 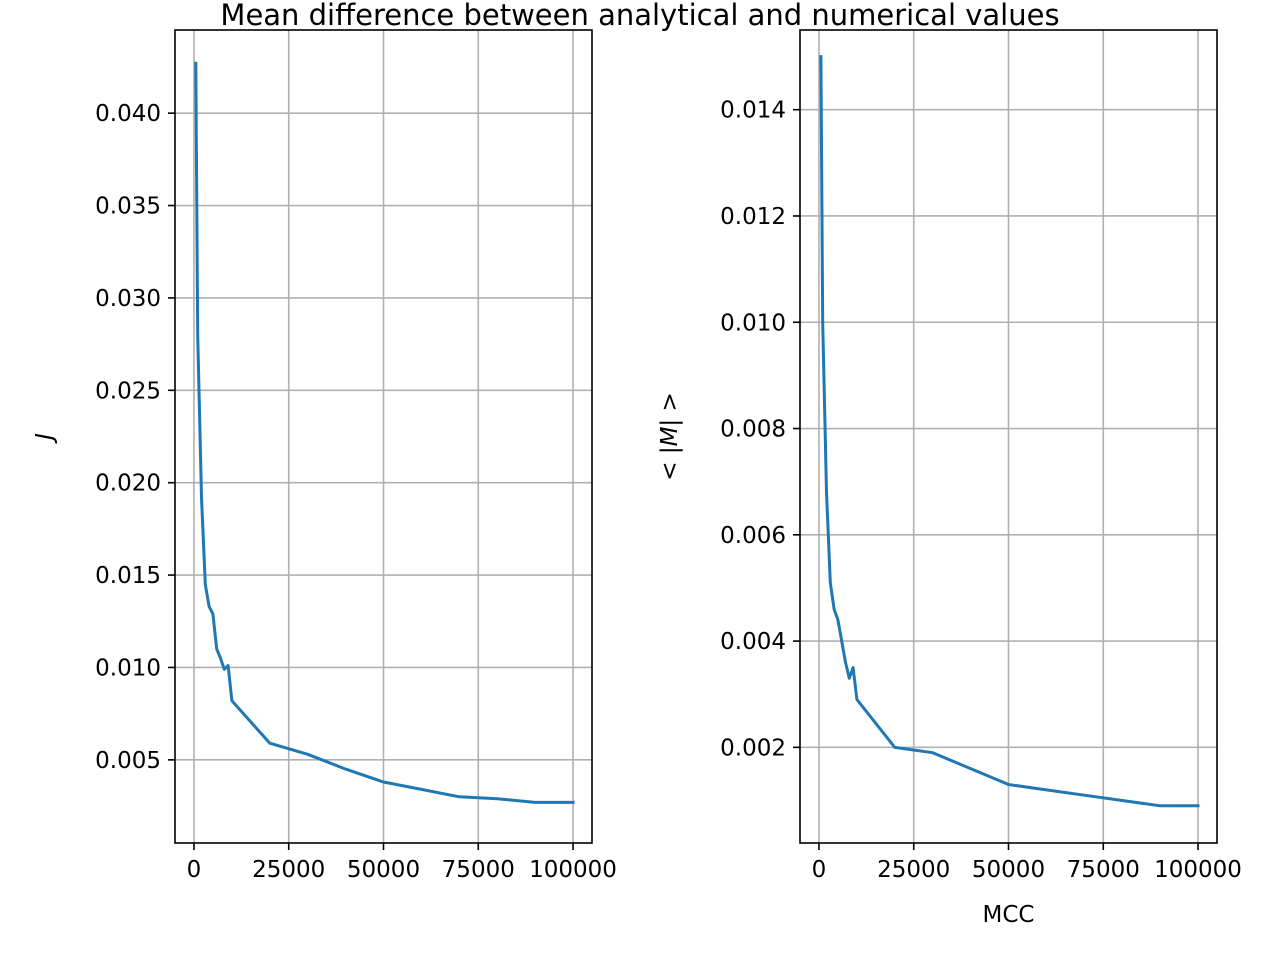 I want to click on x-axis-label: MCC, so click(x=1009, y=915).